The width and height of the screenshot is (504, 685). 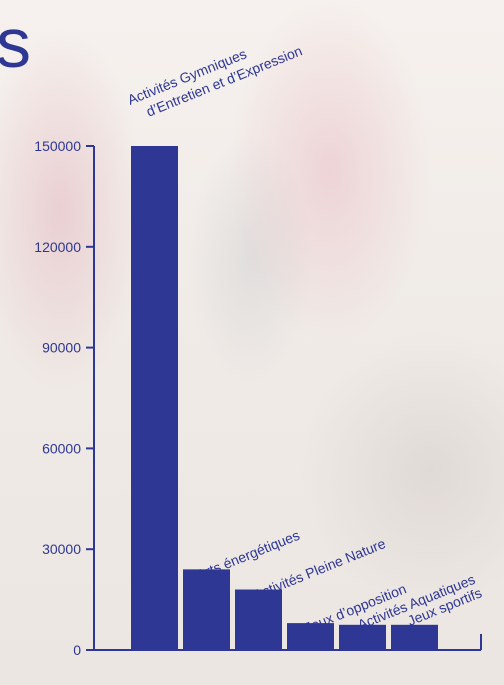 What do you see at coordinates (57, 247) in the screenshot?
I see `y-tick-label: 120000` at bounding box center [57, 247].